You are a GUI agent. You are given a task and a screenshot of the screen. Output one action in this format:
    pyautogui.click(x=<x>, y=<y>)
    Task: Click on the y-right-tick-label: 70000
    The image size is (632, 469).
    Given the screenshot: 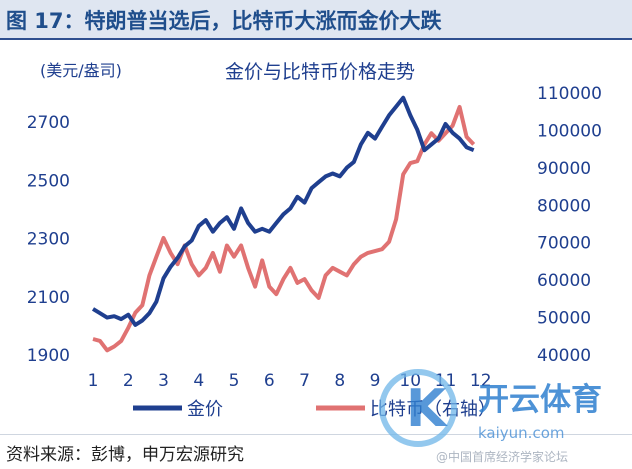 What is the action you would take?
    pyautogui.click(x=564, y=244)
    